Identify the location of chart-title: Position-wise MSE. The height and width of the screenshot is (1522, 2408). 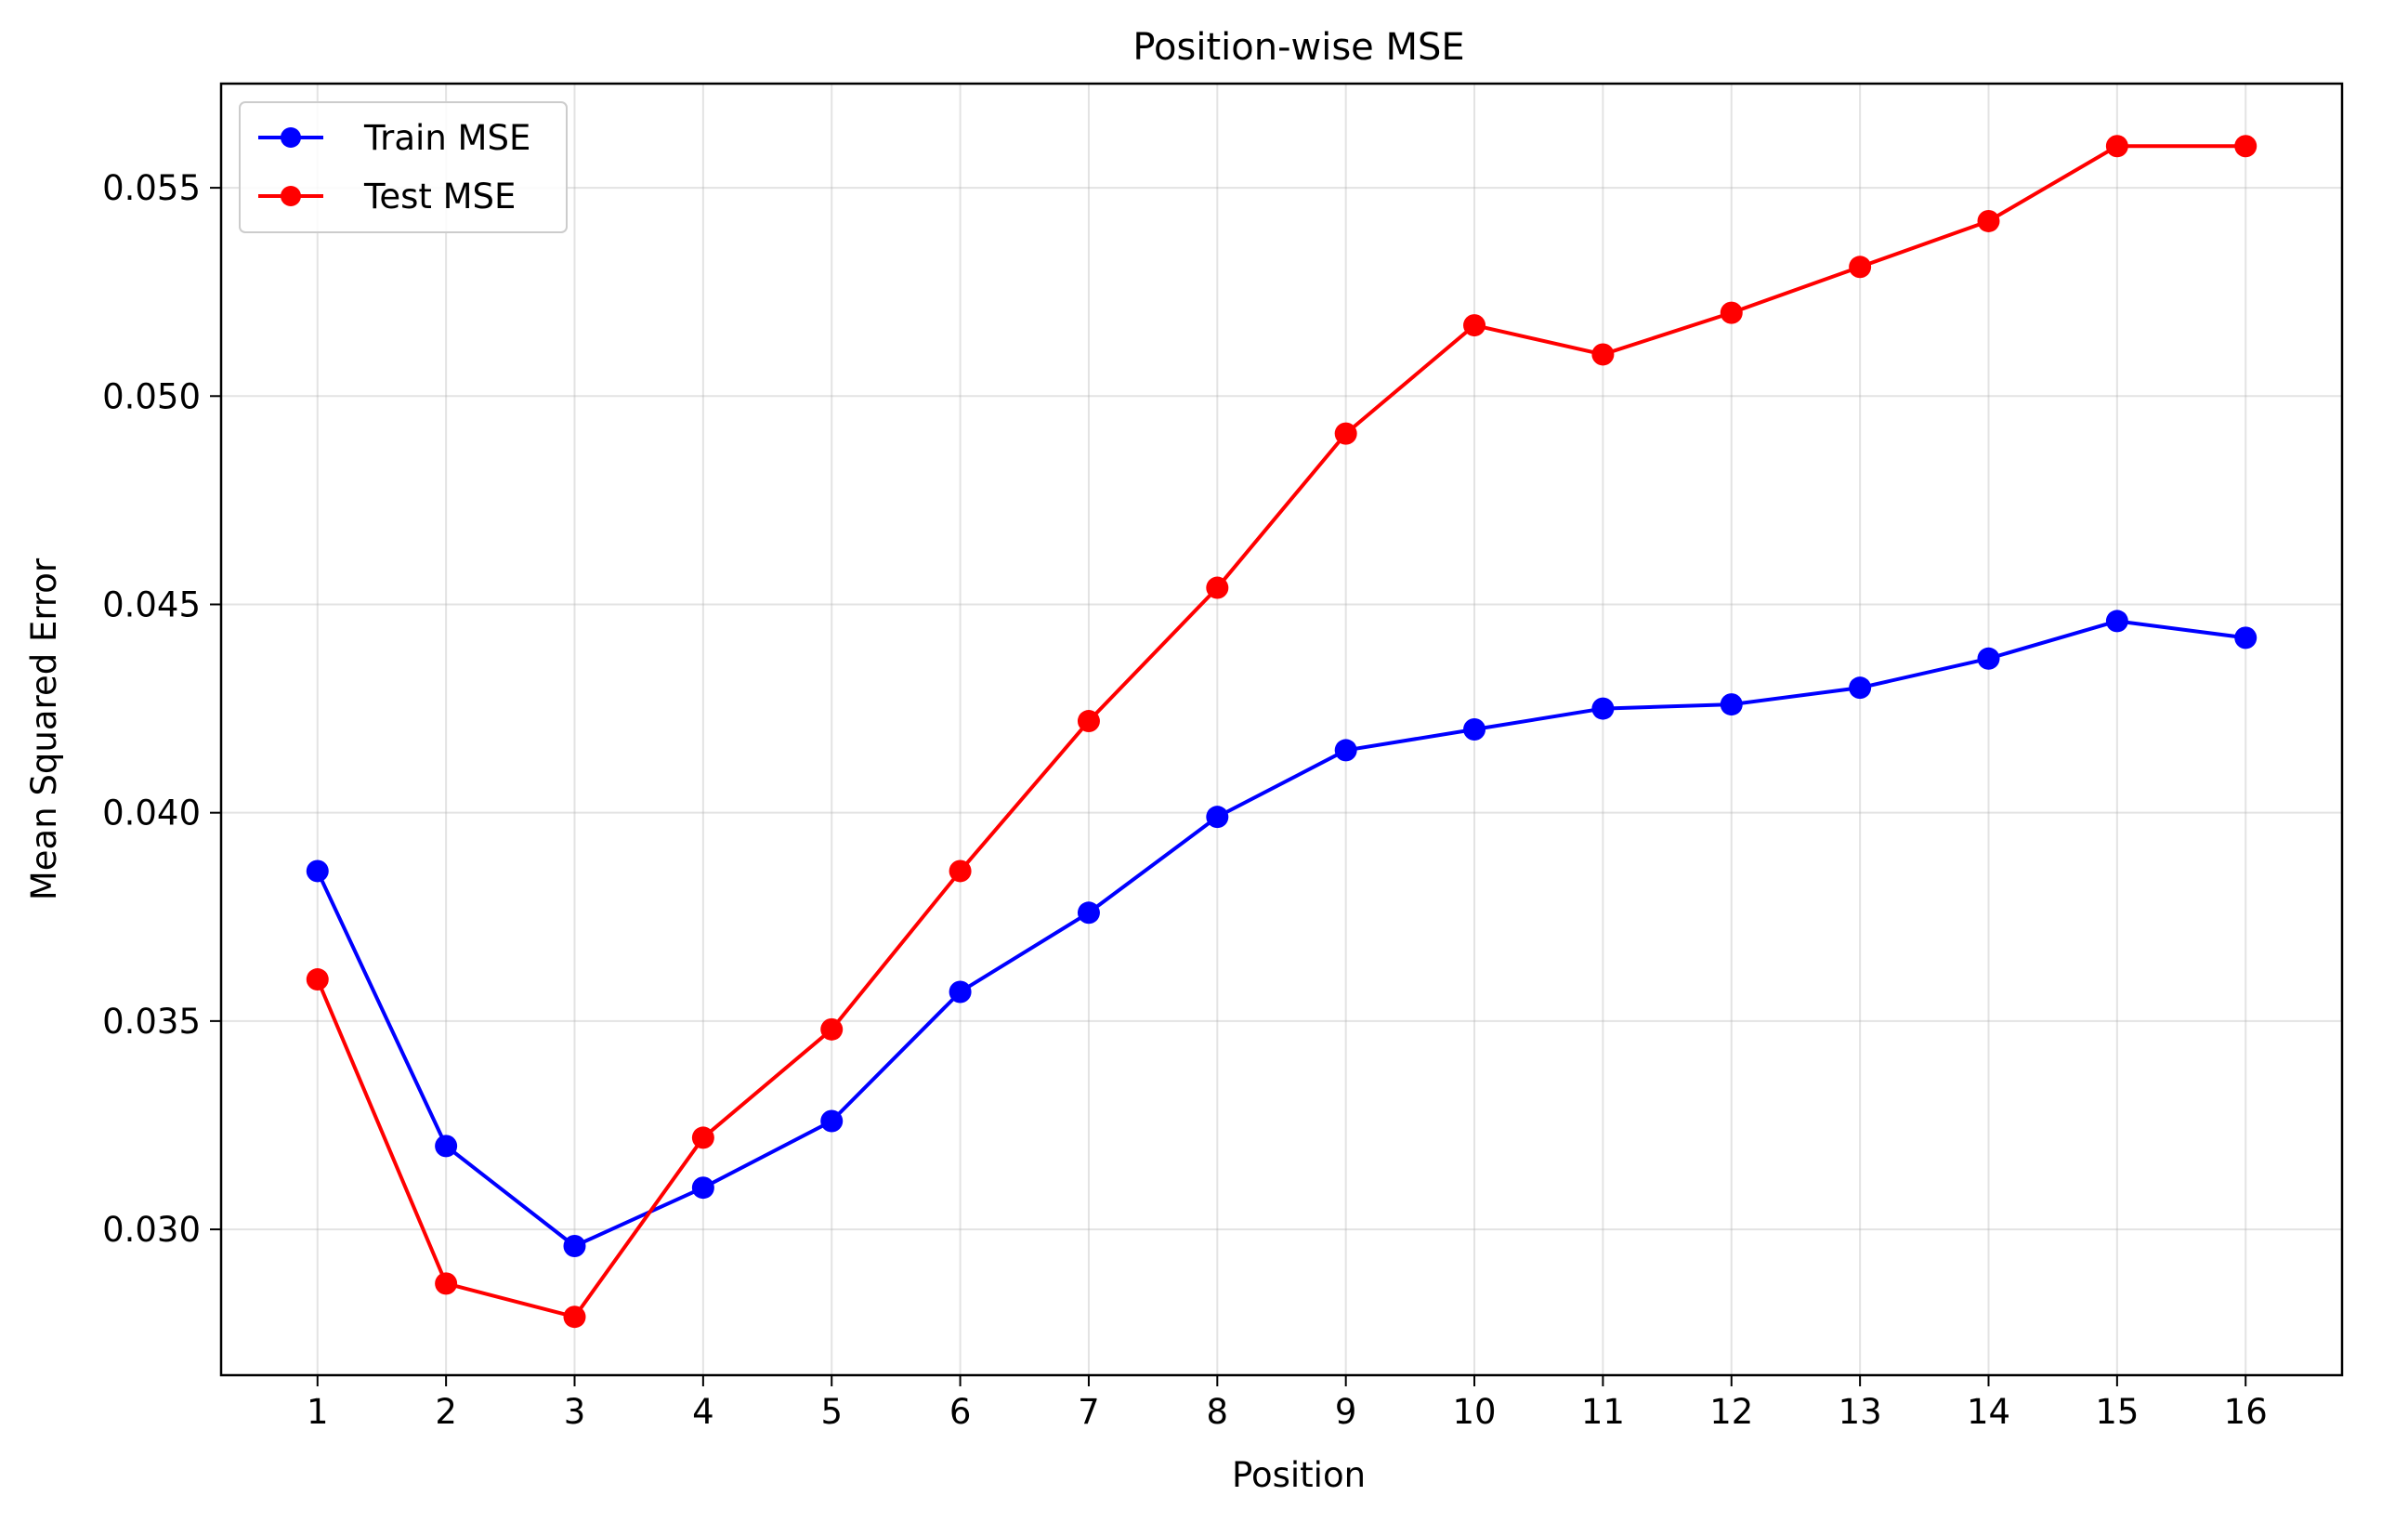
(1298, 48).